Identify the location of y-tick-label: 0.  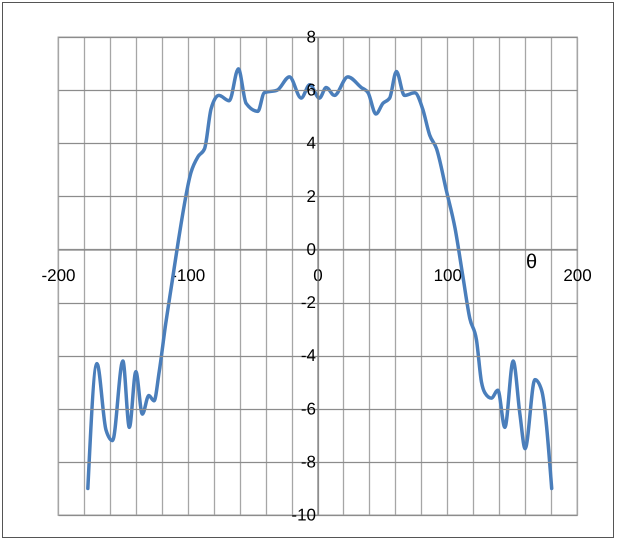
(311, 249).